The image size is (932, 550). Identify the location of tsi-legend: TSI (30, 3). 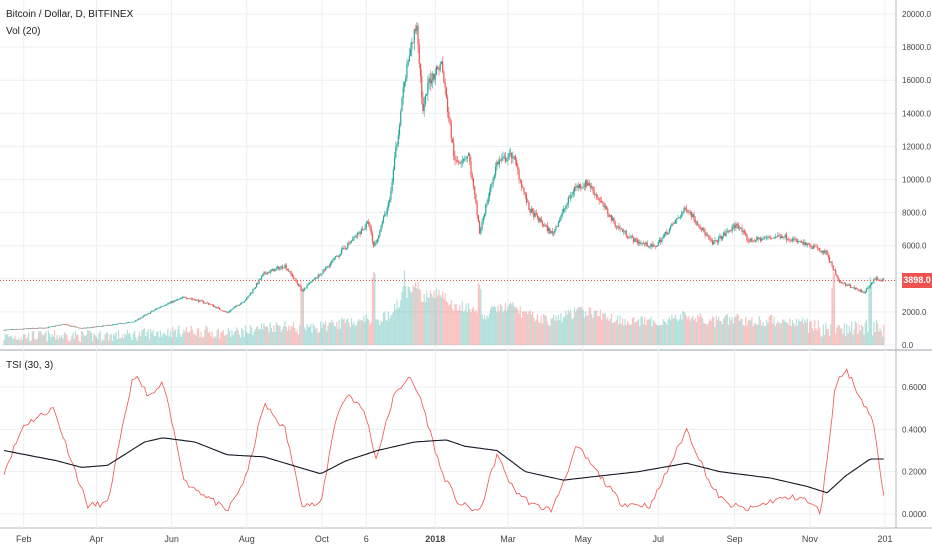
(30, 365).